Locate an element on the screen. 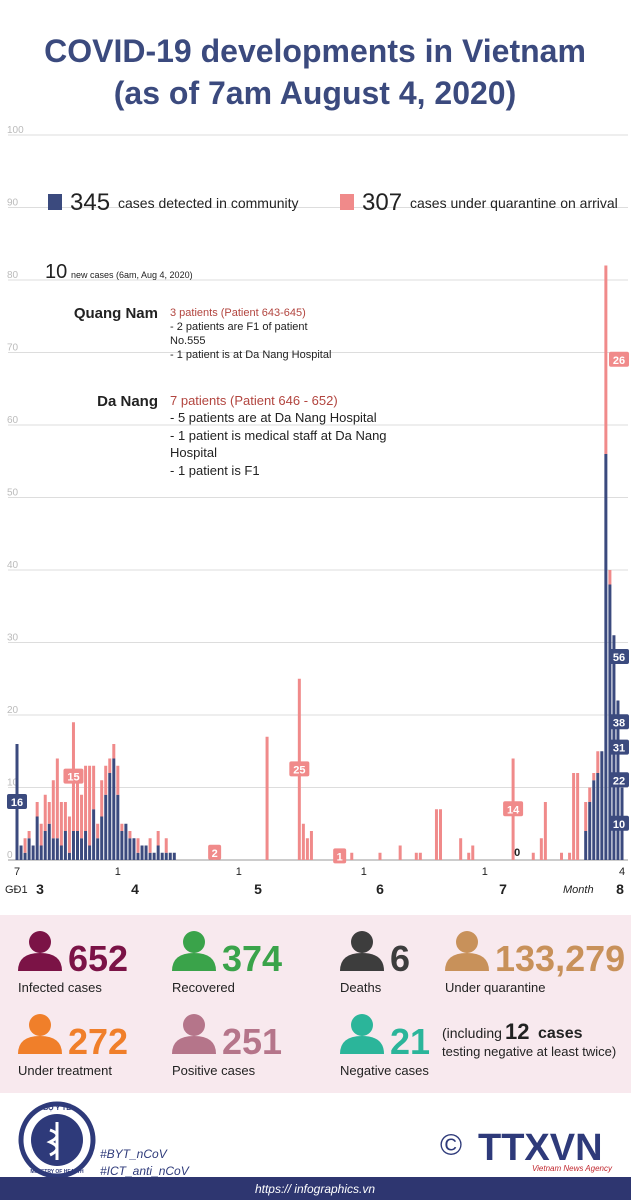 This screenshot has height=1200, width=631. y-tick-label: 80 is located at coordinates (13, 275).